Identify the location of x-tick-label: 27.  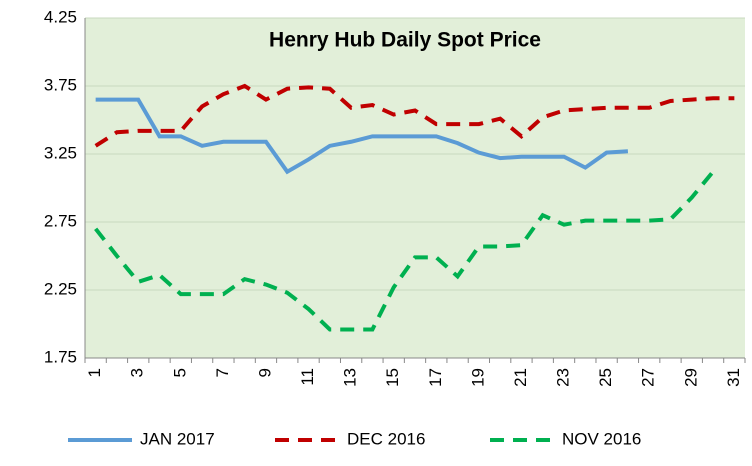
(648, 377).